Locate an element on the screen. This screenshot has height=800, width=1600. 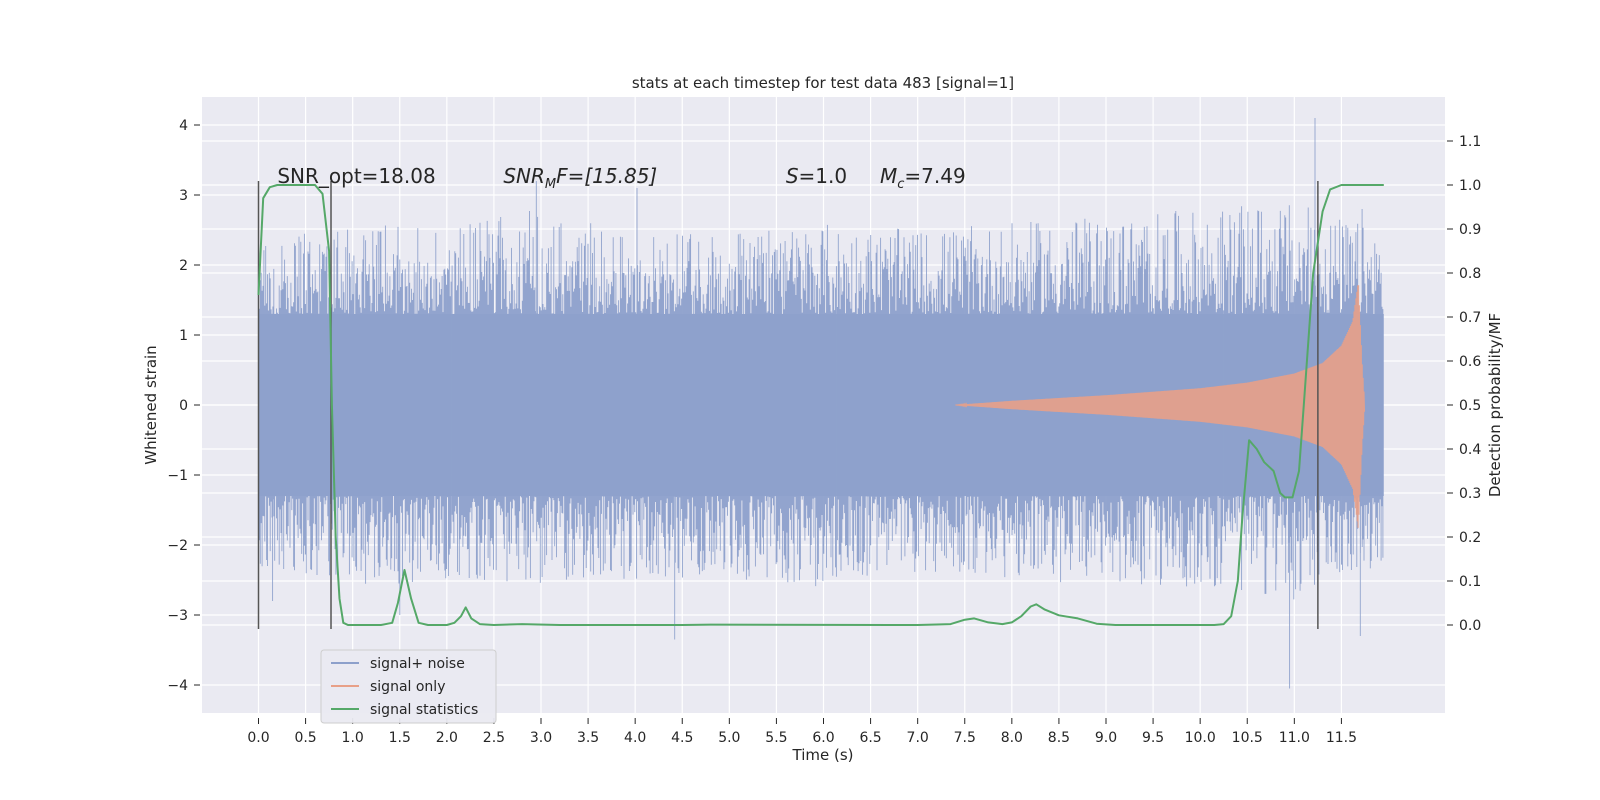
x-tick-label: 10.0 is located at coordinates (1200, 738).